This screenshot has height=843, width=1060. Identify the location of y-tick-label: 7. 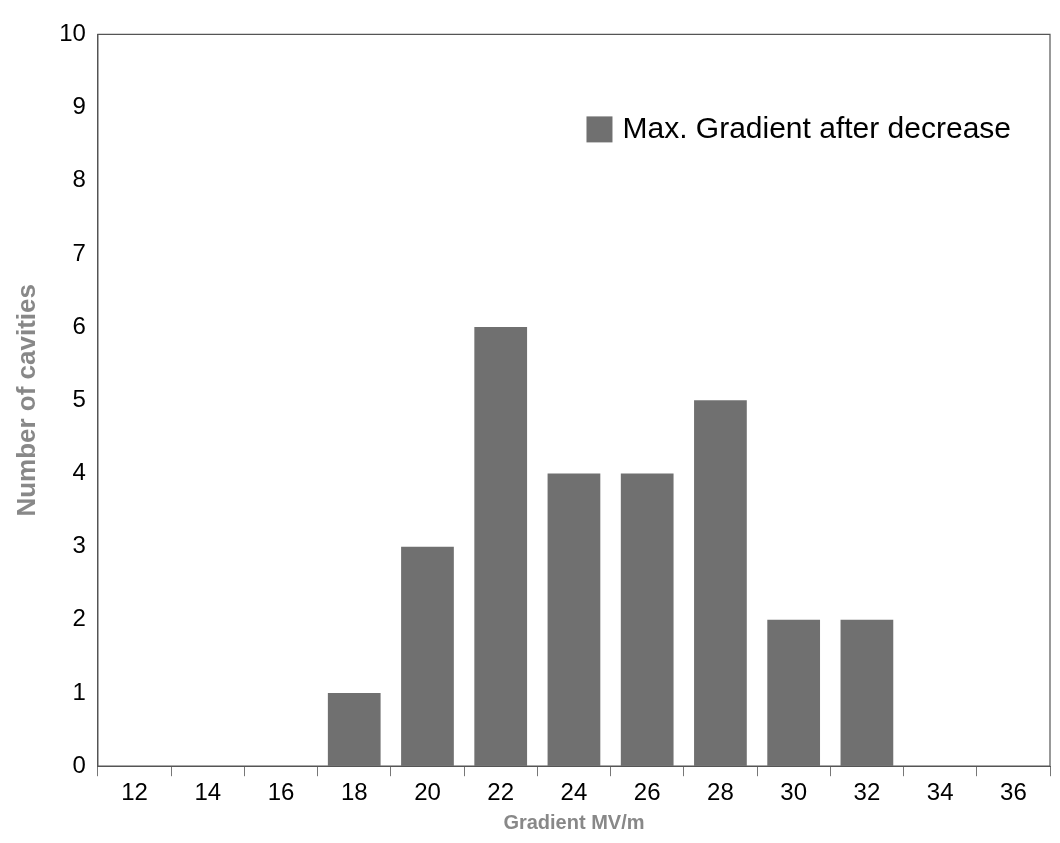
(79, 252).